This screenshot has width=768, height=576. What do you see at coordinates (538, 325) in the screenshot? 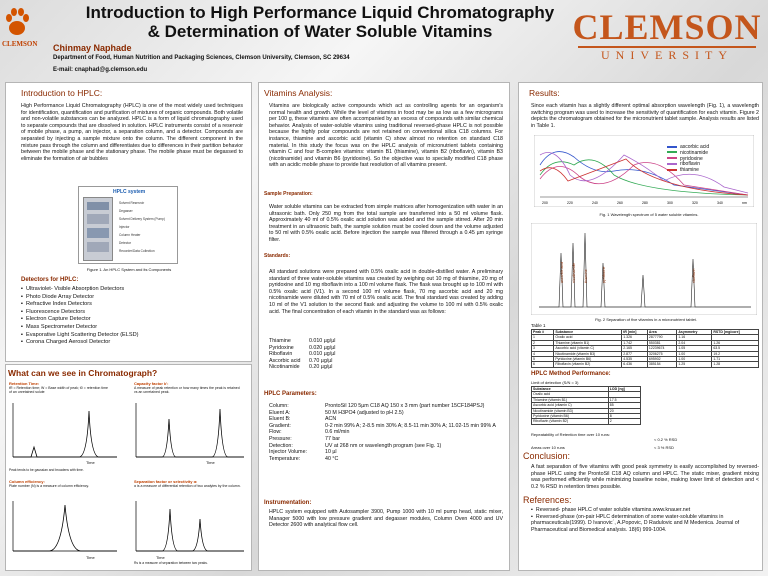
I see `table1-title: Table 1` at bounding box center [538, 325].